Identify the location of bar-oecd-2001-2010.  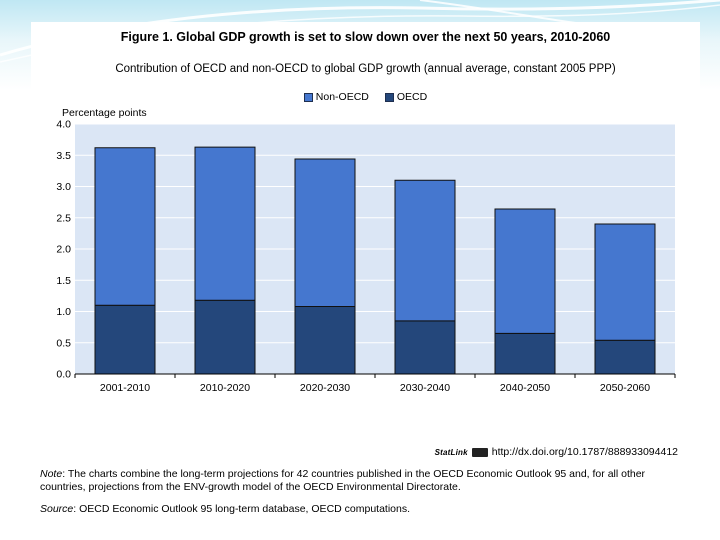
(125, 339).